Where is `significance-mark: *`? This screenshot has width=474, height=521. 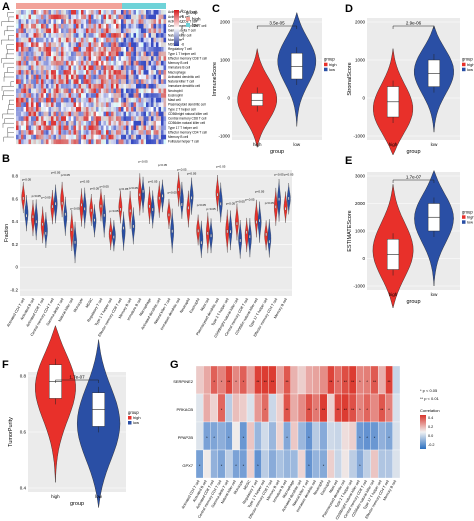 significance-mark: * is located at coordinates (258, 465).